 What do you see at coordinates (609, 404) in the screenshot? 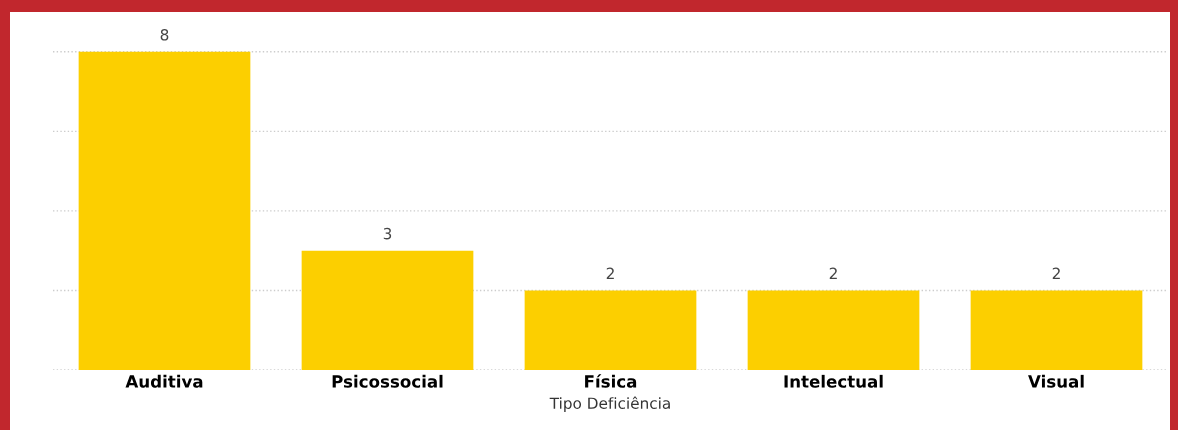
I see `x-axis-title: Tipo Deficiência` at bounding box center [609, 404].